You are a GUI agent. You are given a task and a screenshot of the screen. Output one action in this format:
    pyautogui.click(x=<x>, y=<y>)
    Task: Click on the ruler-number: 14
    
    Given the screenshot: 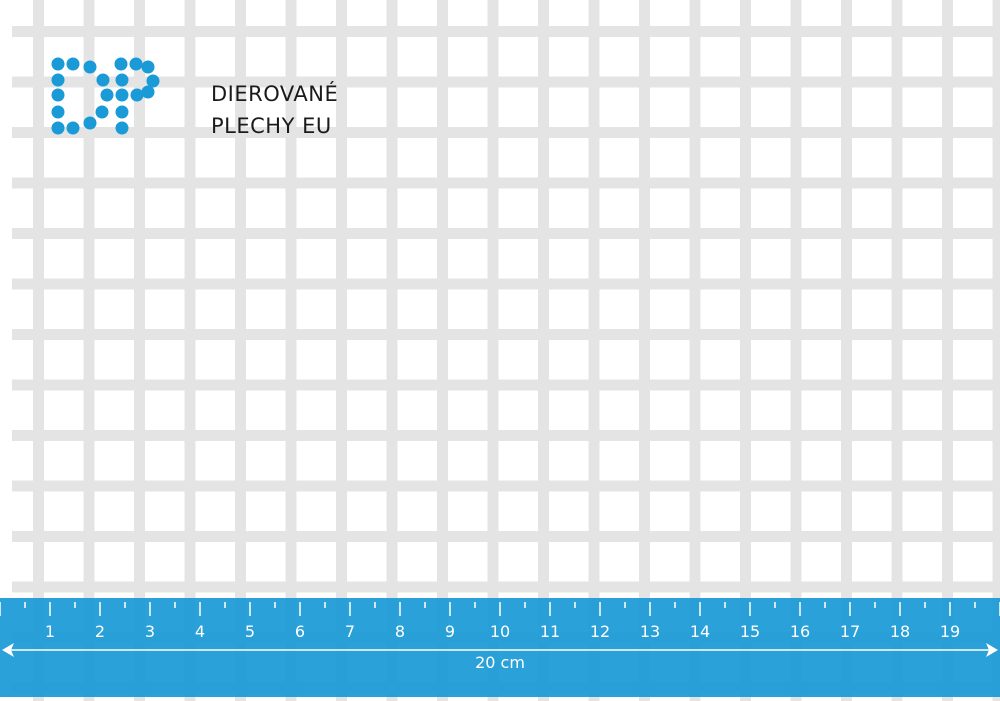 What is the action you would take?
    pyautogui.click(x=700, y=631)
    